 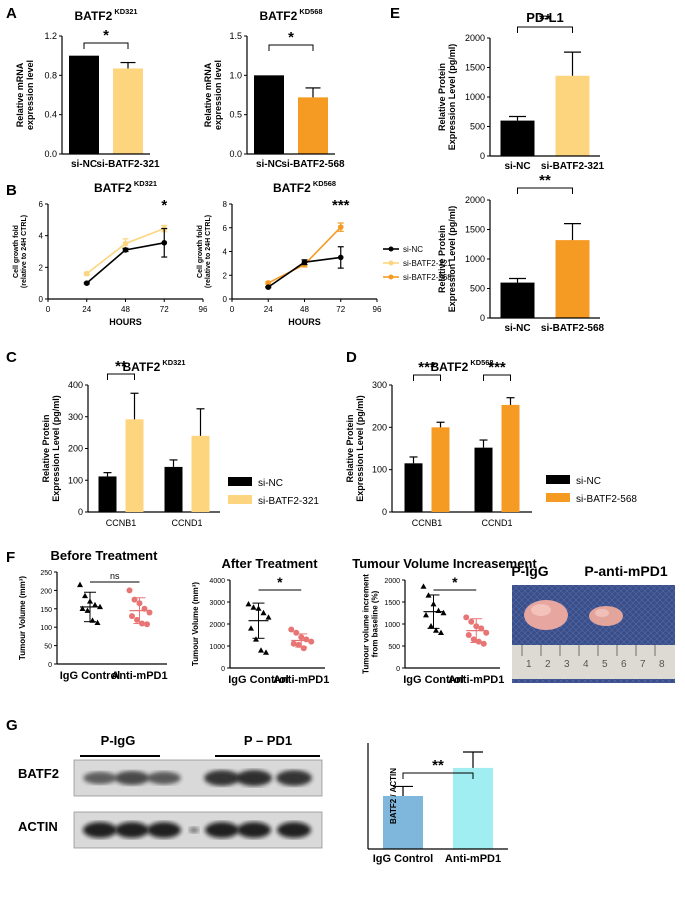 I want to click on panel-letter-e: E, so click(x=395, y=13).